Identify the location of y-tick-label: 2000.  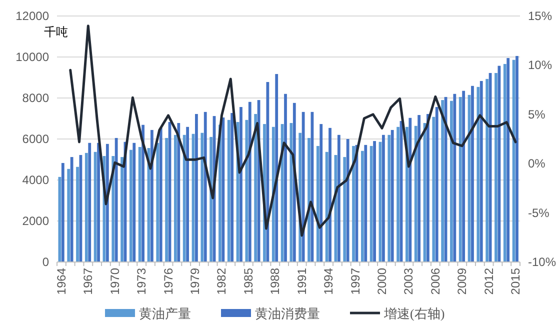
(36, 221).